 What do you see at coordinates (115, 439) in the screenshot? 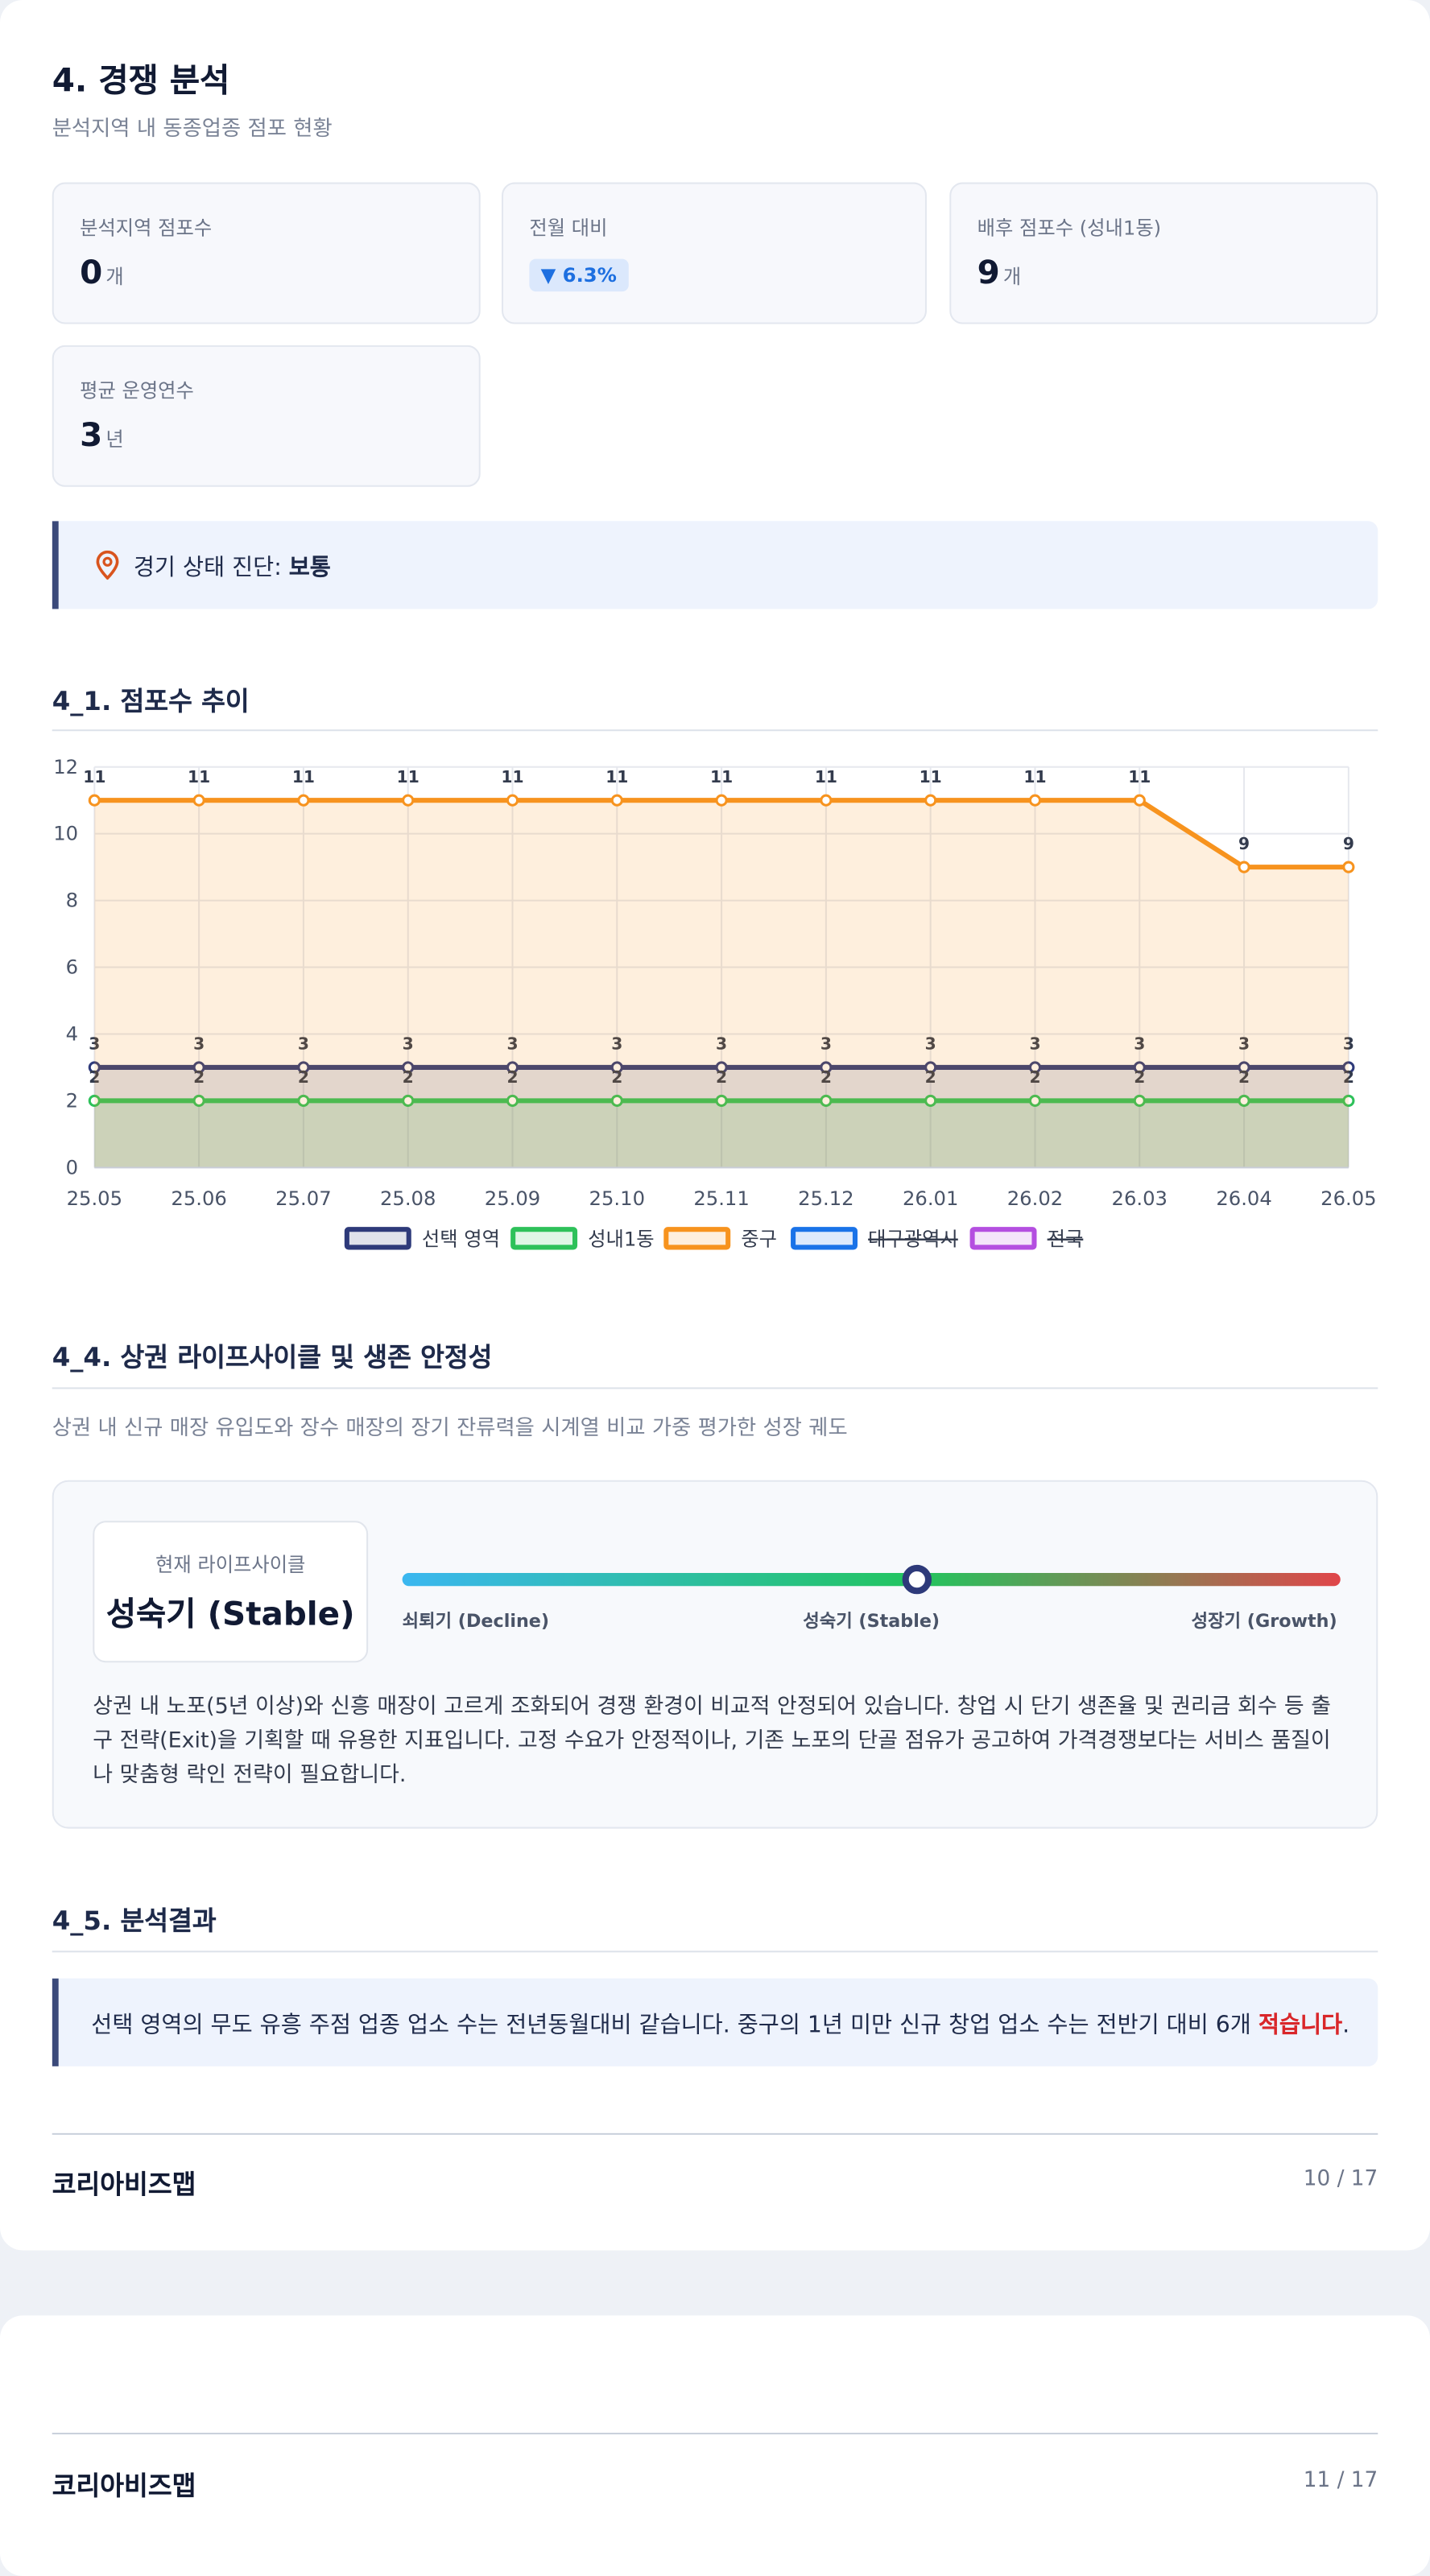
I see `stat-unit: 년` at bounding box center [115, 439].